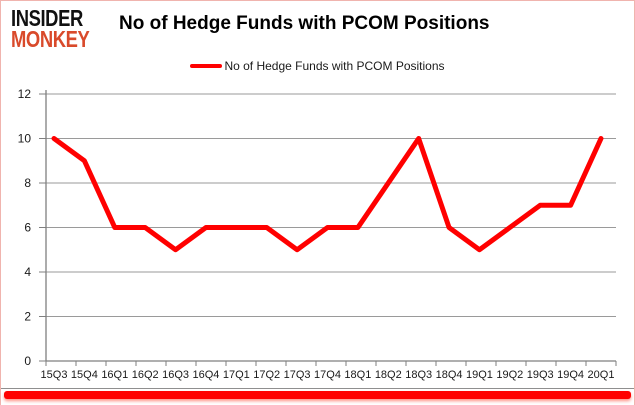 Image resolution: width=635 pixels, height=405 pixels. What do you see at coordinates (145, 375) in the screenshot?
I see `x-axis-label: 16Q2` at bounding box center [145, 375].